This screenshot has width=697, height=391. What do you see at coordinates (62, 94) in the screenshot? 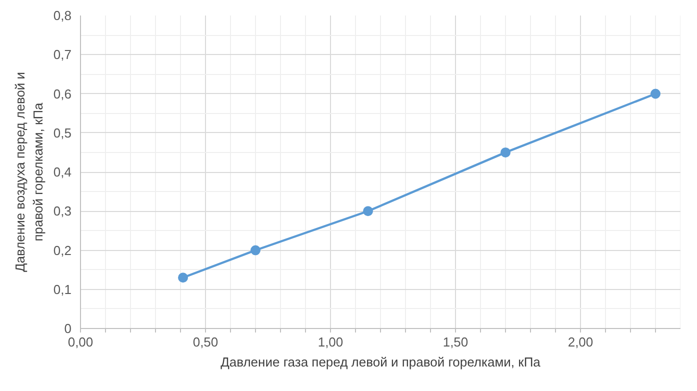
I see `y-tick-label: 0,6` at bounding box center [62, 94].